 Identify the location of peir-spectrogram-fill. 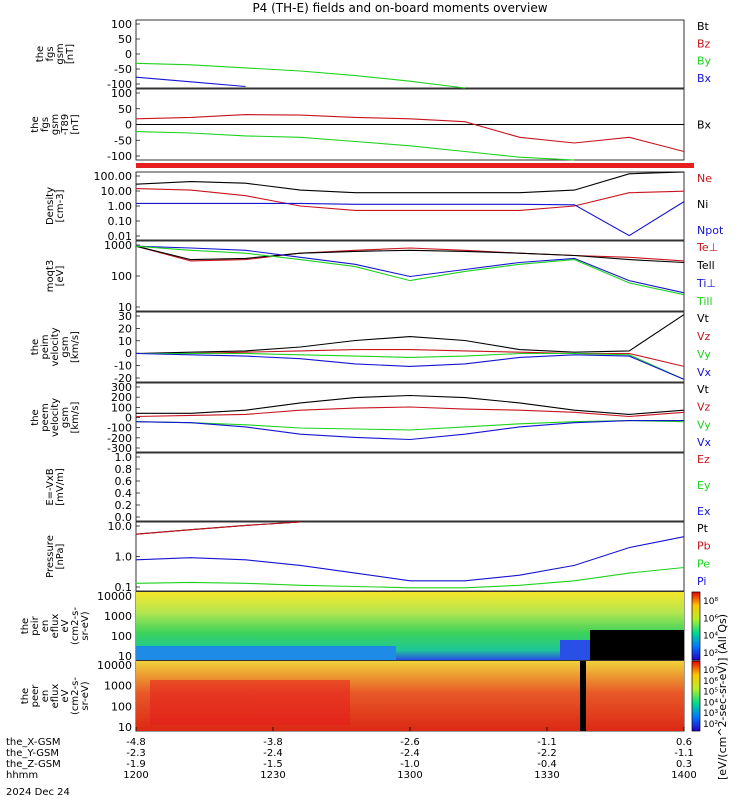
(410, 626).